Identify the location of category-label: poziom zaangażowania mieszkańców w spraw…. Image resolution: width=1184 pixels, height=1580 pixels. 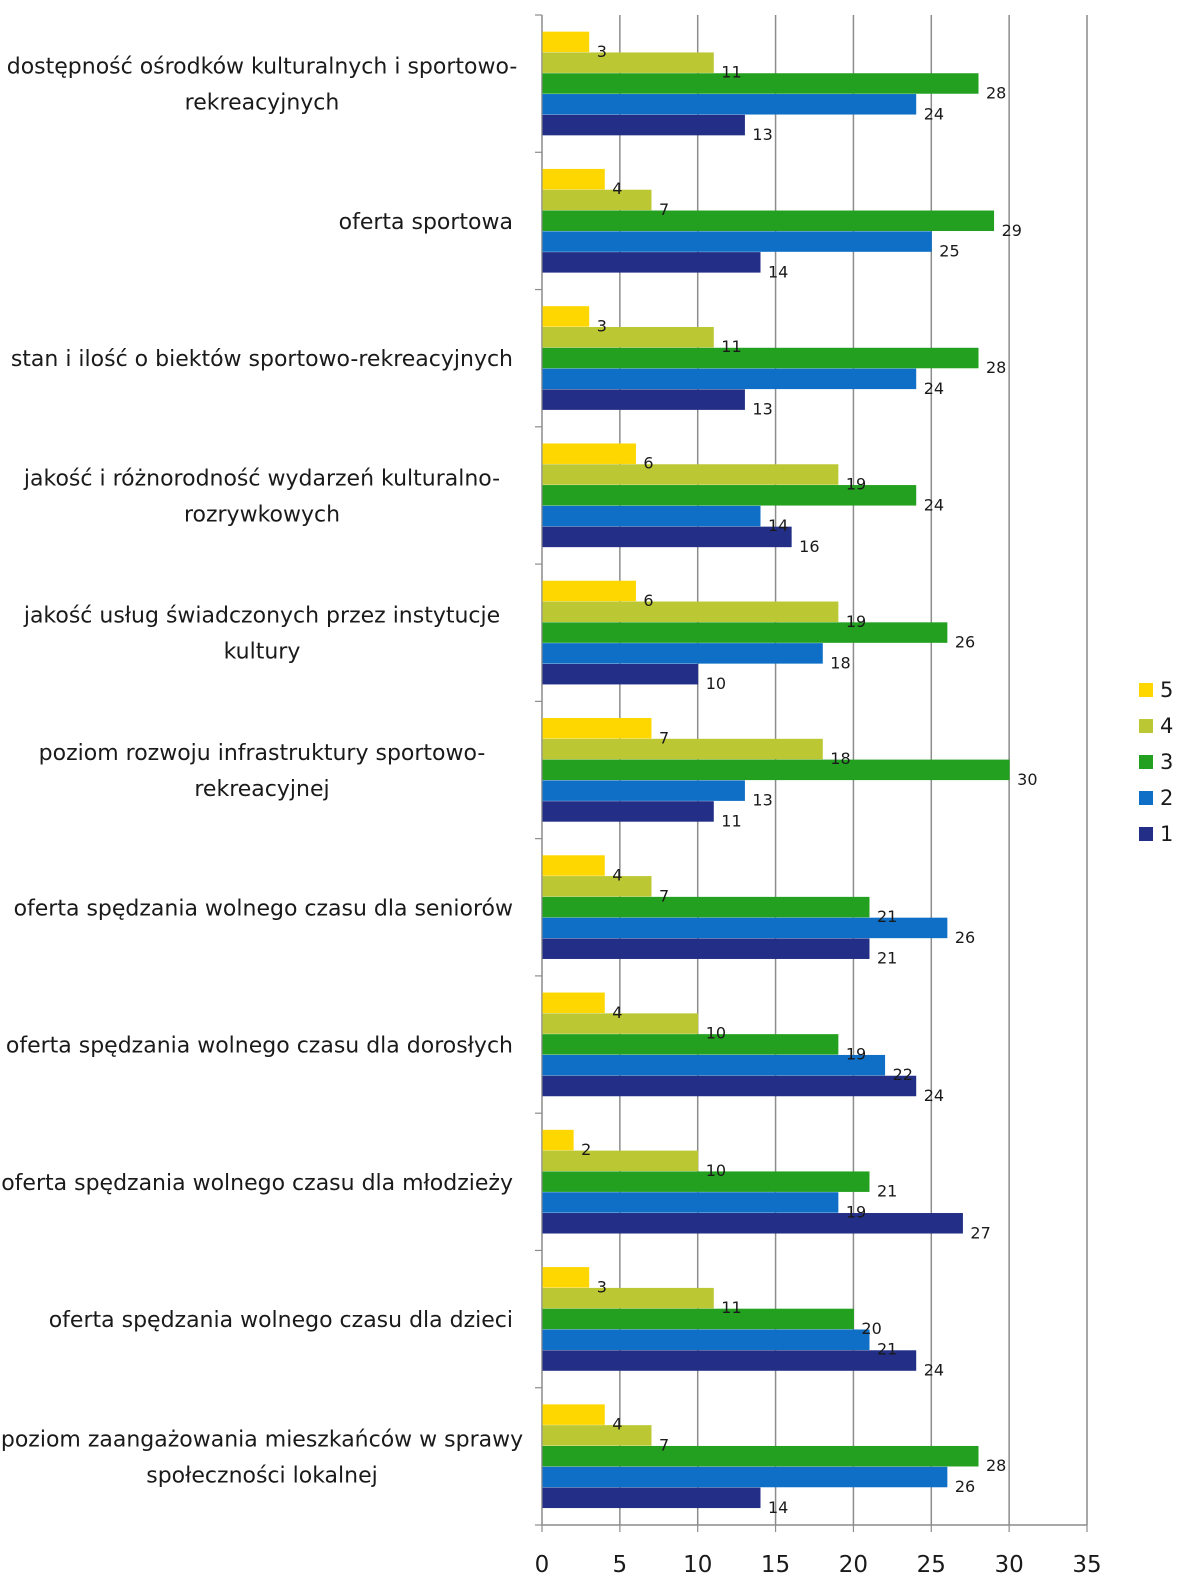
(262, 1457).